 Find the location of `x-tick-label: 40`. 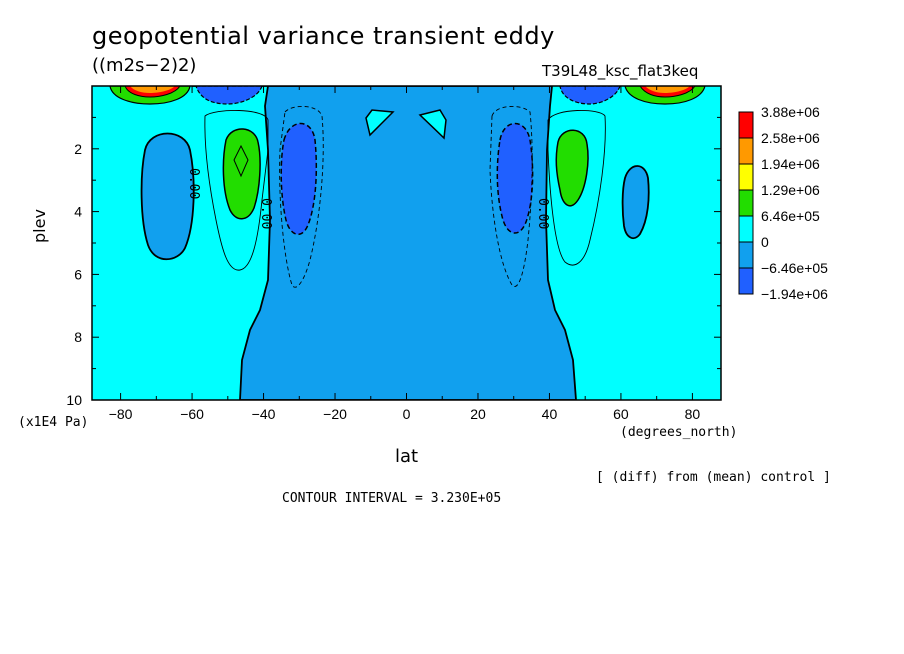

x-tick-label: 40 is located at coordinates (550, 414).